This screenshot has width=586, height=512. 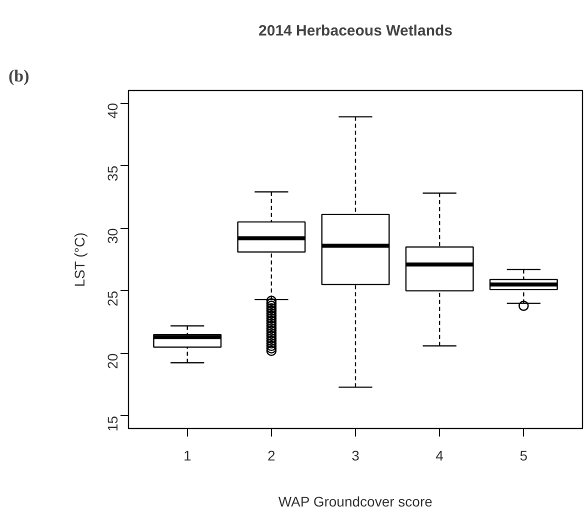 What do you see at coordinates (112, 361) in the screenshot?
I see `y-tick-label: 20` at bounding box center [112, 361].